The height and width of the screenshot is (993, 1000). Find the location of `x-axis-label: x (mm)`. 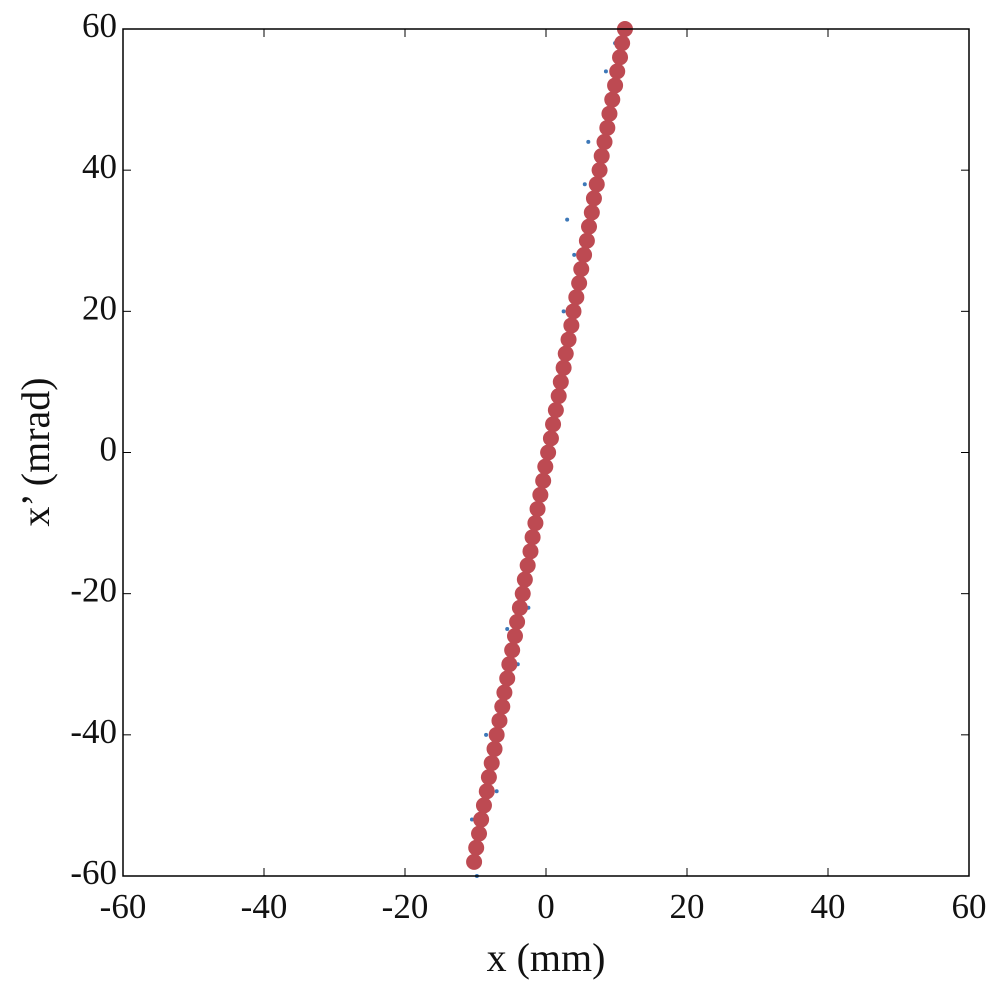

x-axis-label: x (mm) is located at coordinates (546, 957).